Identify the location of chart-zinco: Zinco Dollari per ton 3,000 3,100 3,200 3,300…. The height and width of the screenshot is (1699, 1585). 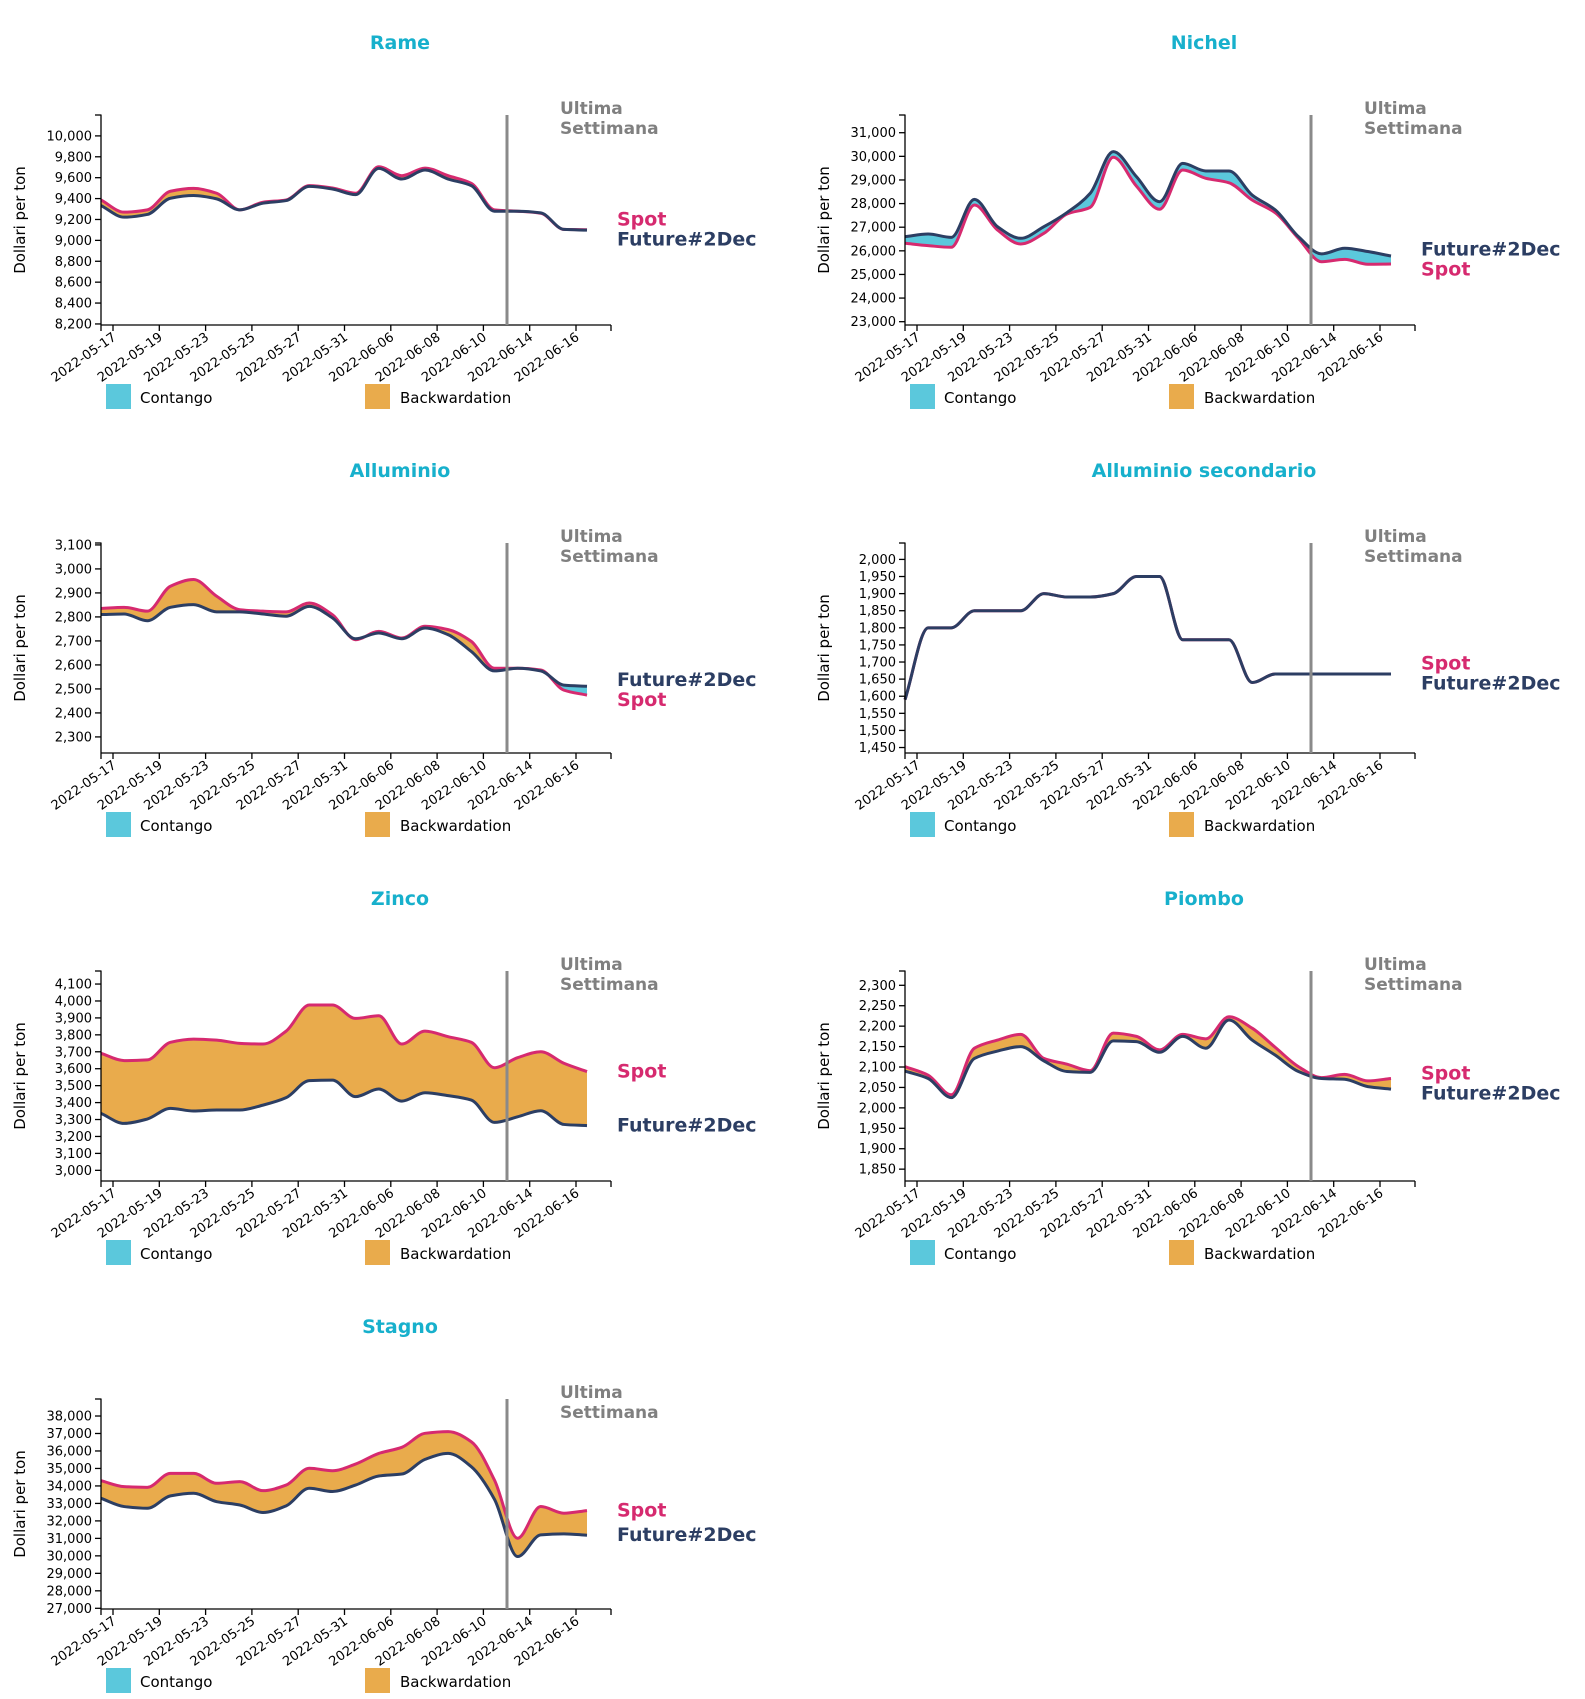
(384, 1076).